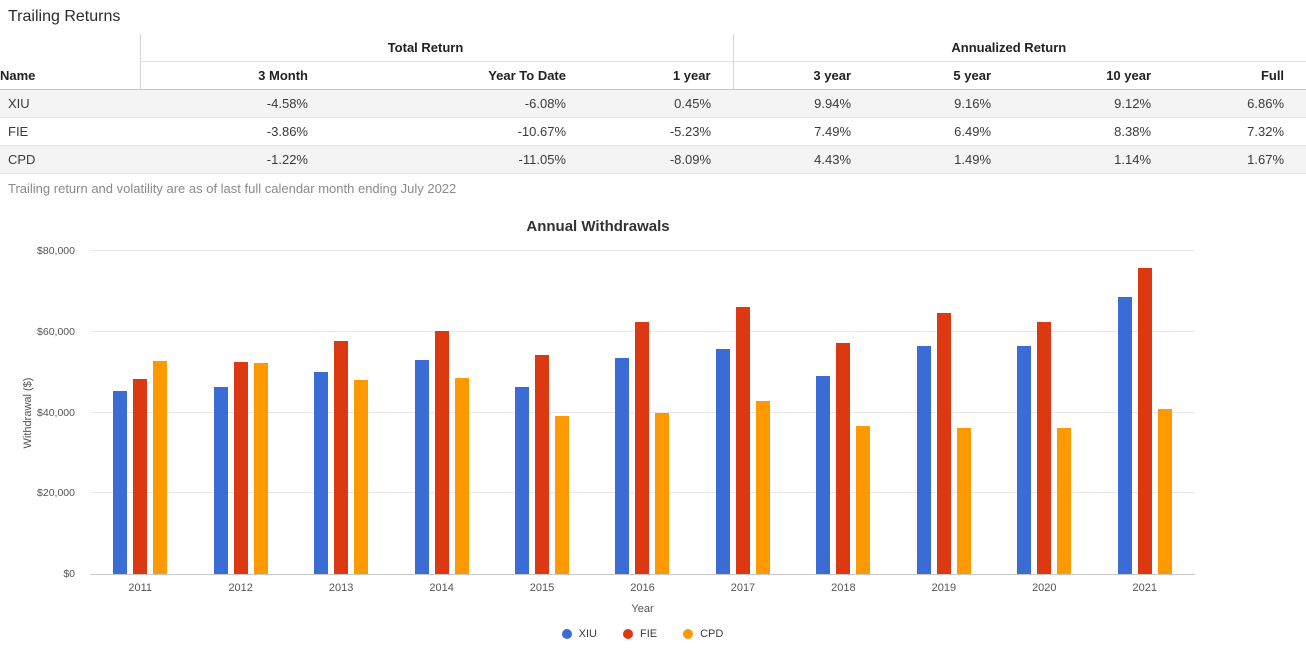 The height and width of the screenshot is (672, 1306). What do you see at coordinates (441, 452) in the screenshot?
I see `bar-fie-2014` at bounding box center [441, 452].